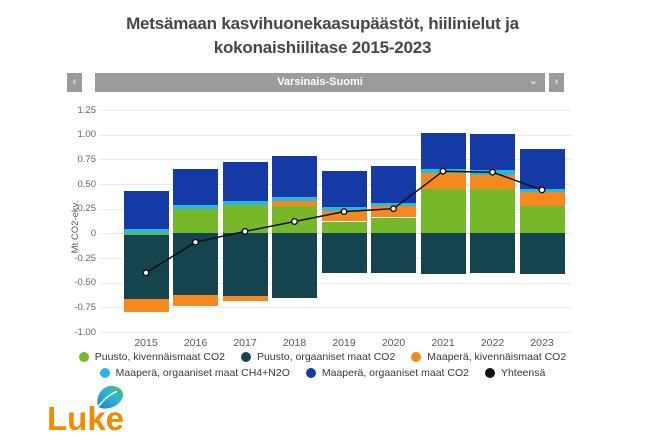 The image size is (645, 446). What do you see at coordinates (245, 202) in the screenshot?
I see `bar-maapera_org_ch4-2017` at bounding box center [245, 202].